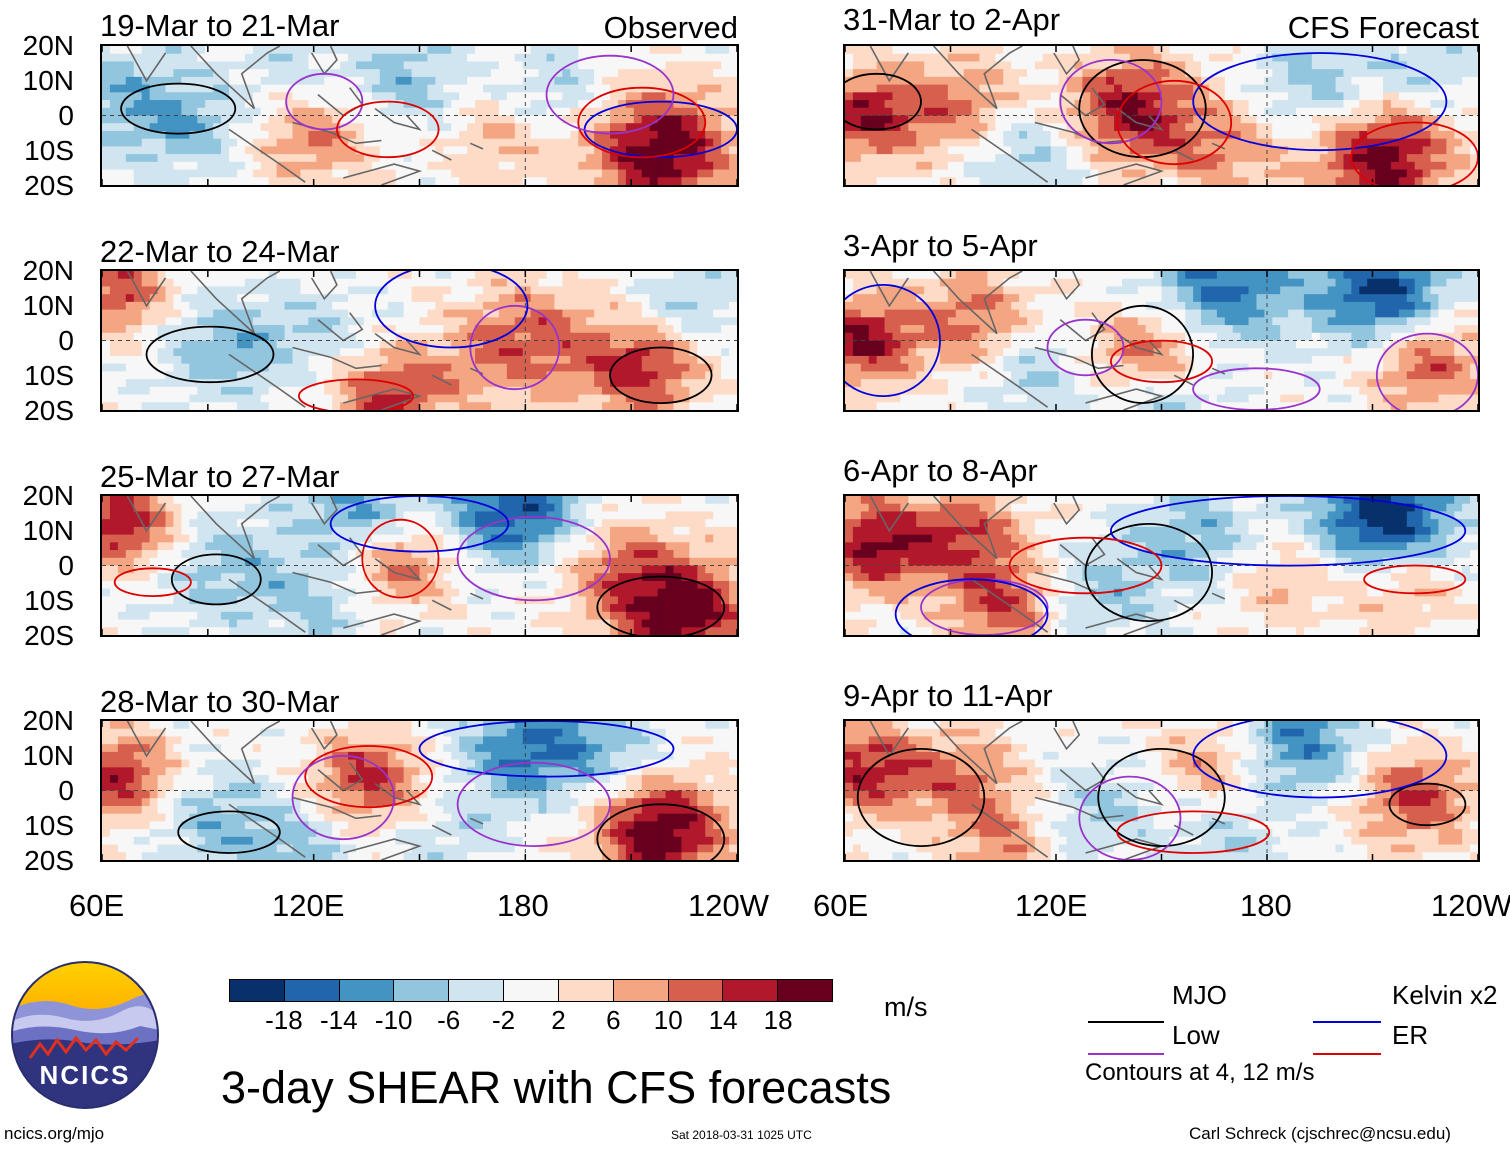  I want to click on lat-label: 0, so click(66, 115).